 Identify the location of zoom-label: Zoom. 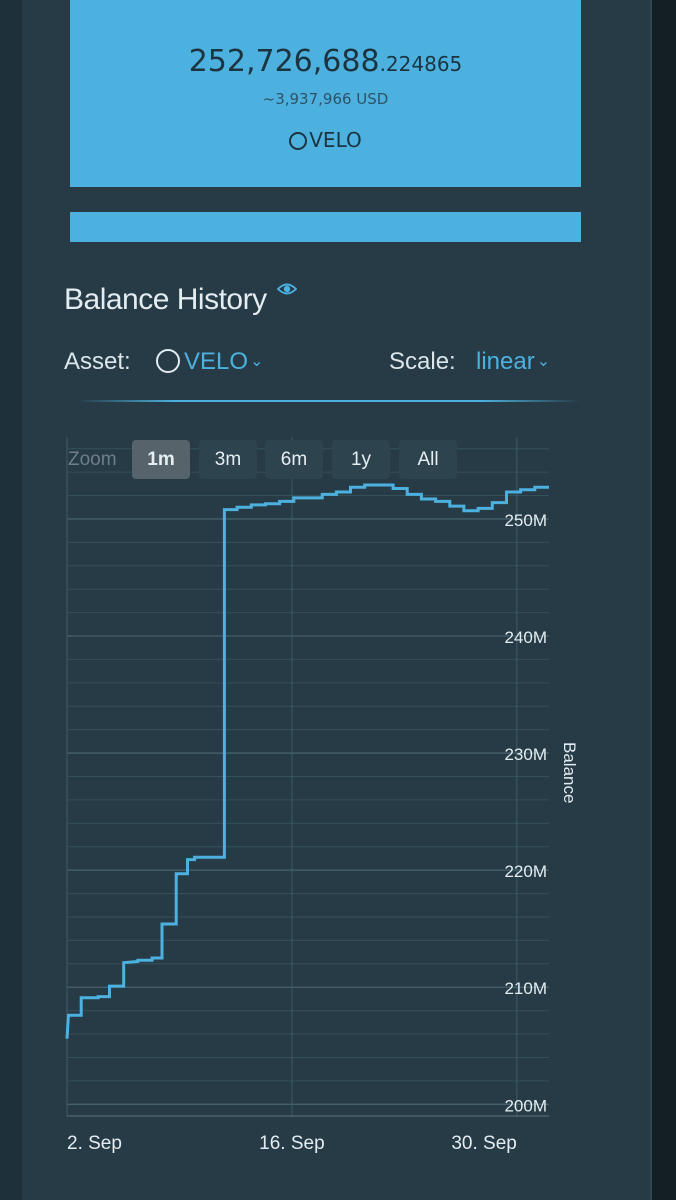
(92, 459).